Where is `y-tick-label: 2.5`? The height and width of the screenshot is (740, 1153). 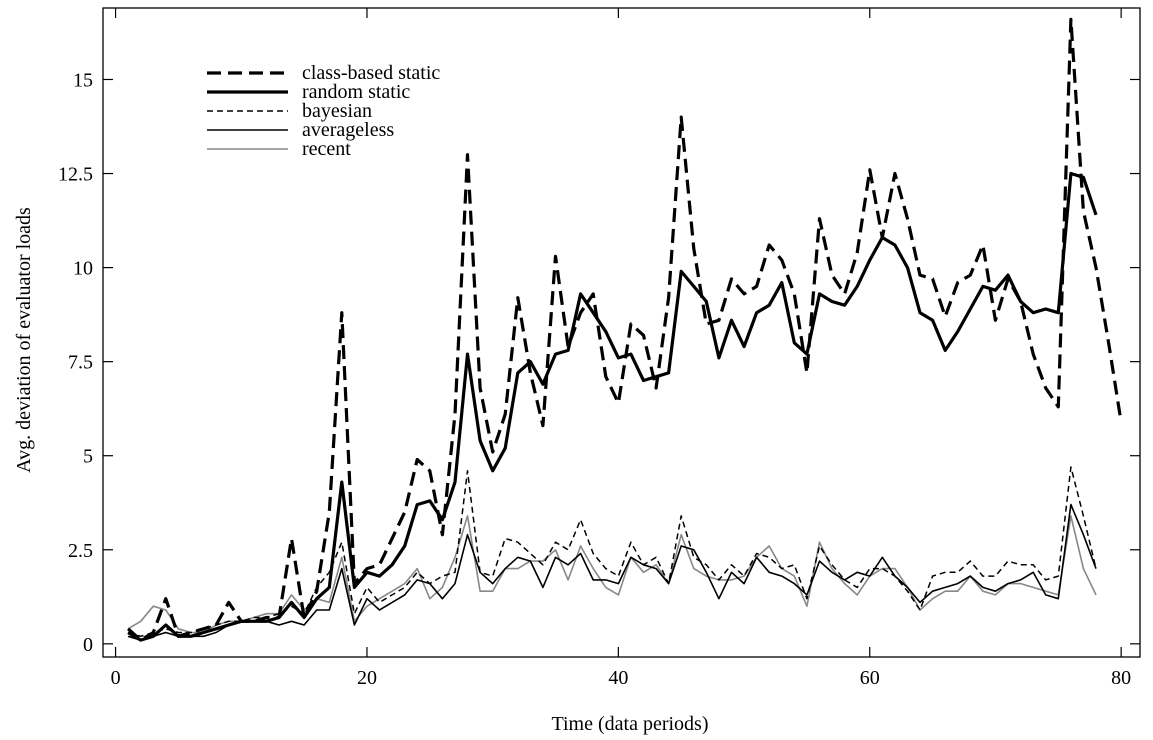
y-tick-label: 2.5 is located at coordinates (80, 551).